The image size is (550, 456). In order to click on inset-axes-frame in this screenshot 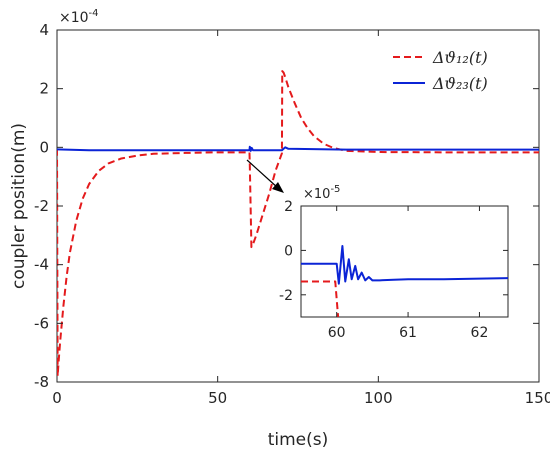, I will do `click(404, 261)`.